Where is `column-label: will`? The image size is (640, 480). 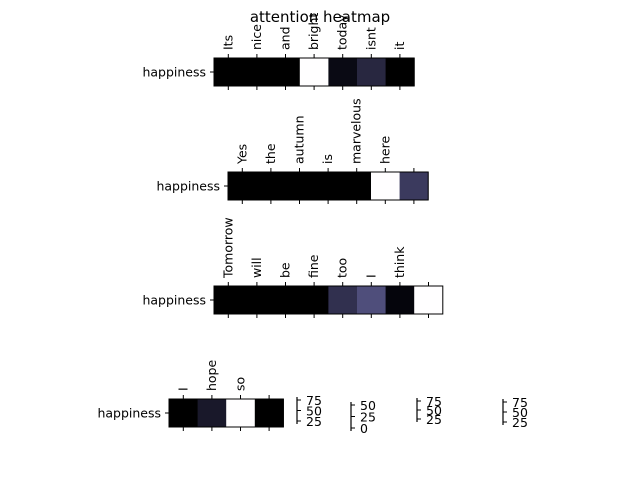 column-label: will is located at coordinates (256, 267).